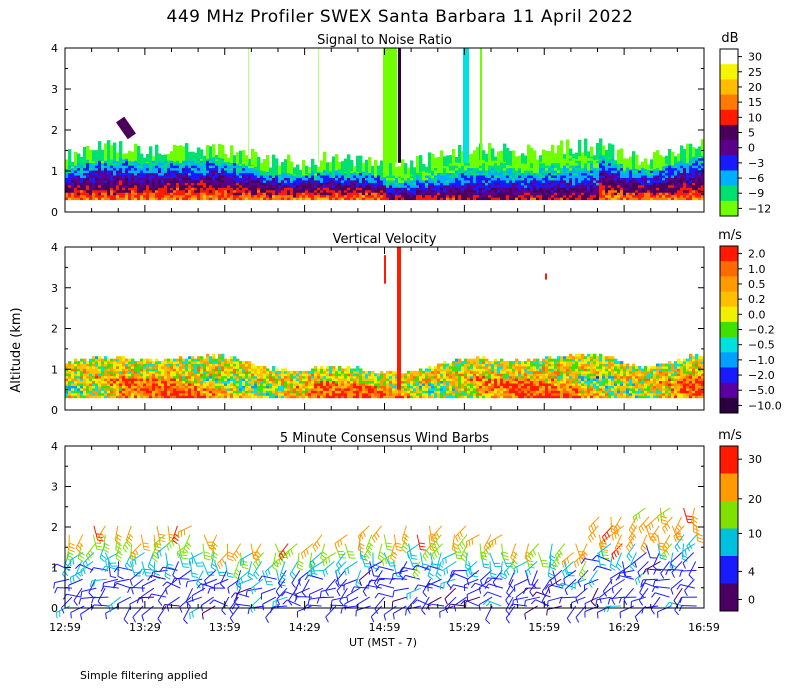  What do you see at coordinates (757, 254) in the screenshot?
I see `colorbar-label: 2.0` at bounding box center [757, 254].